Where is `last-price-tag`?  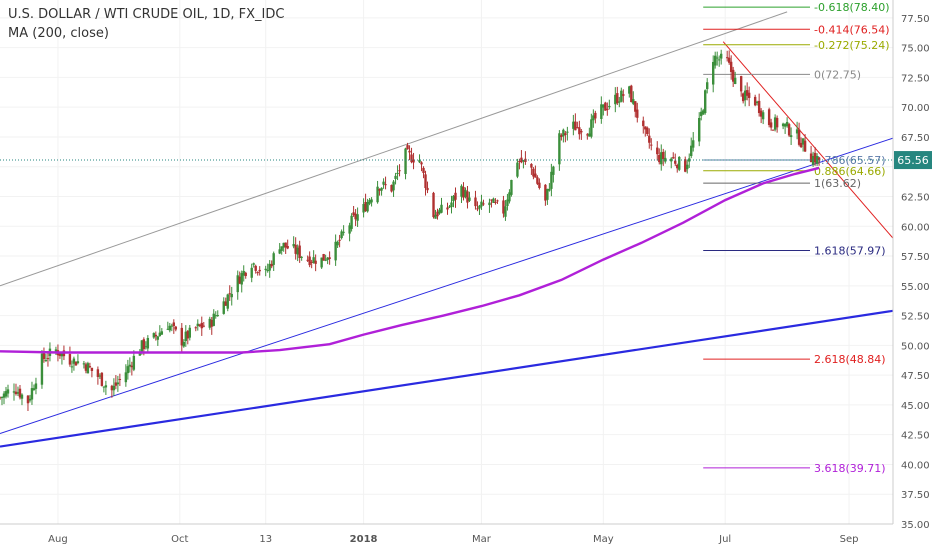 last-price-tag is located at coordinates (913, 160).